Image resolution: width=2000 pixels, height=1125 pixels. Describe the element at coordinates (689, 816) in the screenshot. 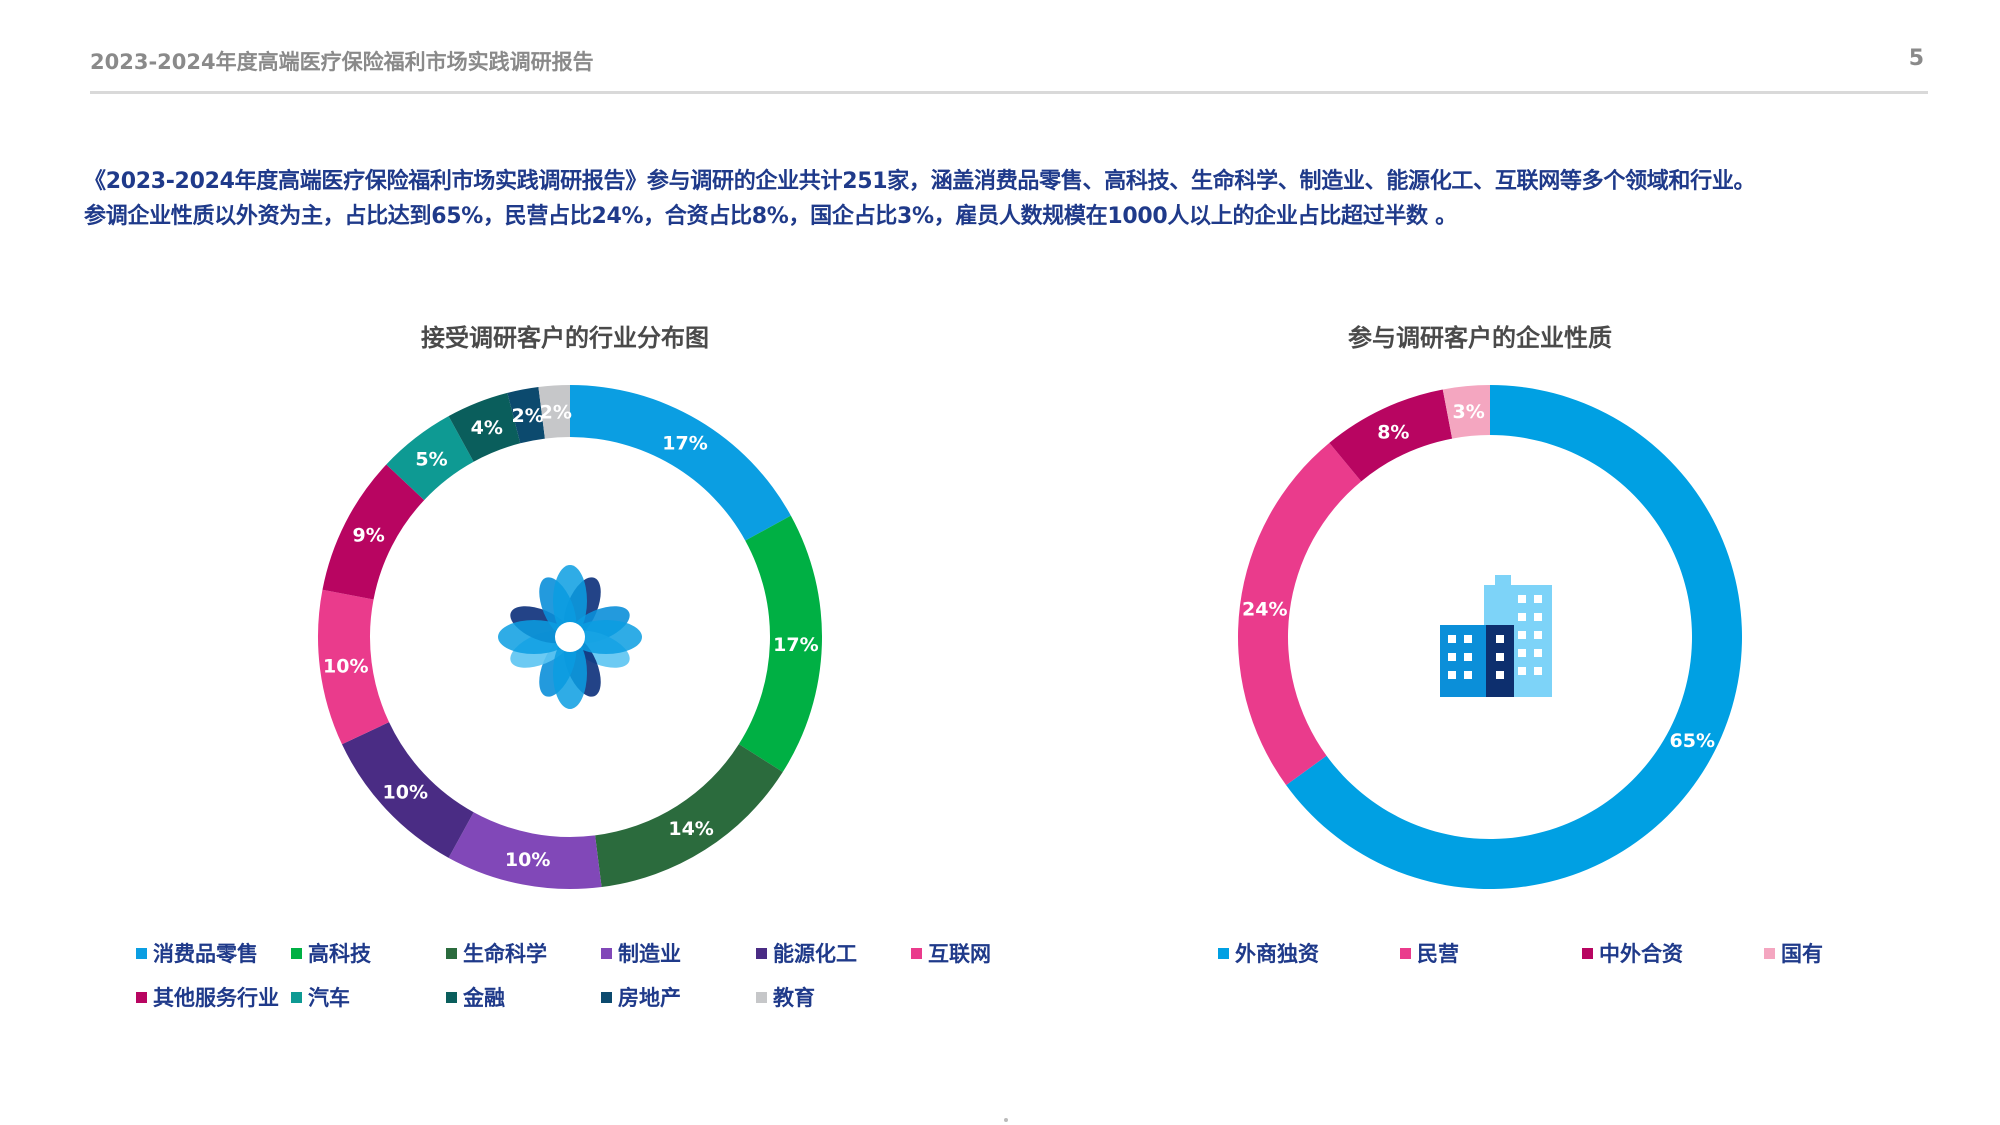

I see `slice-生命科学` at that location.